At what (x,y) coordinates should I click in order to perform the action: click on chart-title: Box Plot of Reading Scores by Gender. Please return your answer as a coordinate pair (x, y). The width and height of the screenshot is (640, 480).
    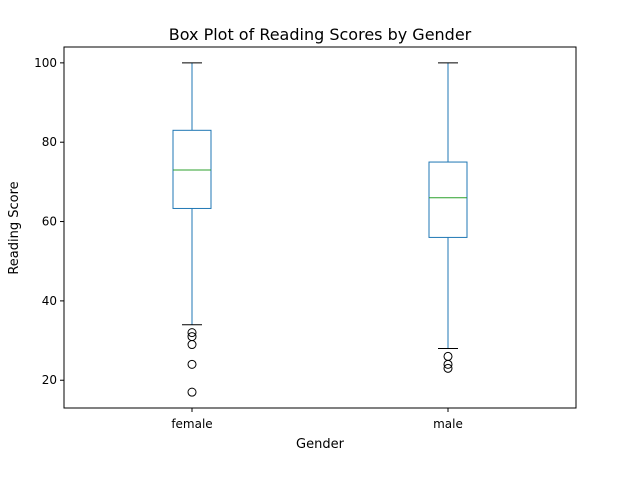
    Looking at the image, I should click on (320, 34).